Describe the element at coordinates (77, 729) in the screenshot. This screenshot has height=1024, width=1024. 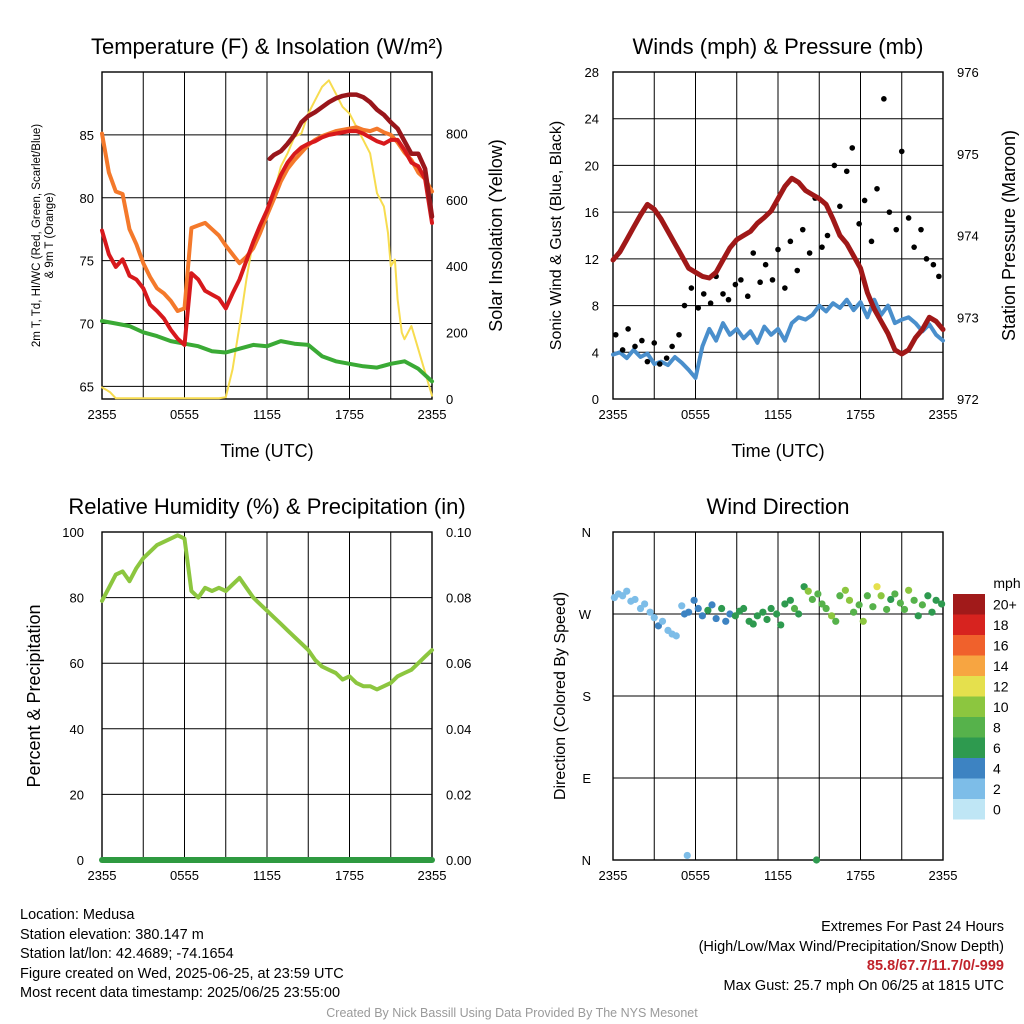
I see `y-tick-label: 40` at that location.